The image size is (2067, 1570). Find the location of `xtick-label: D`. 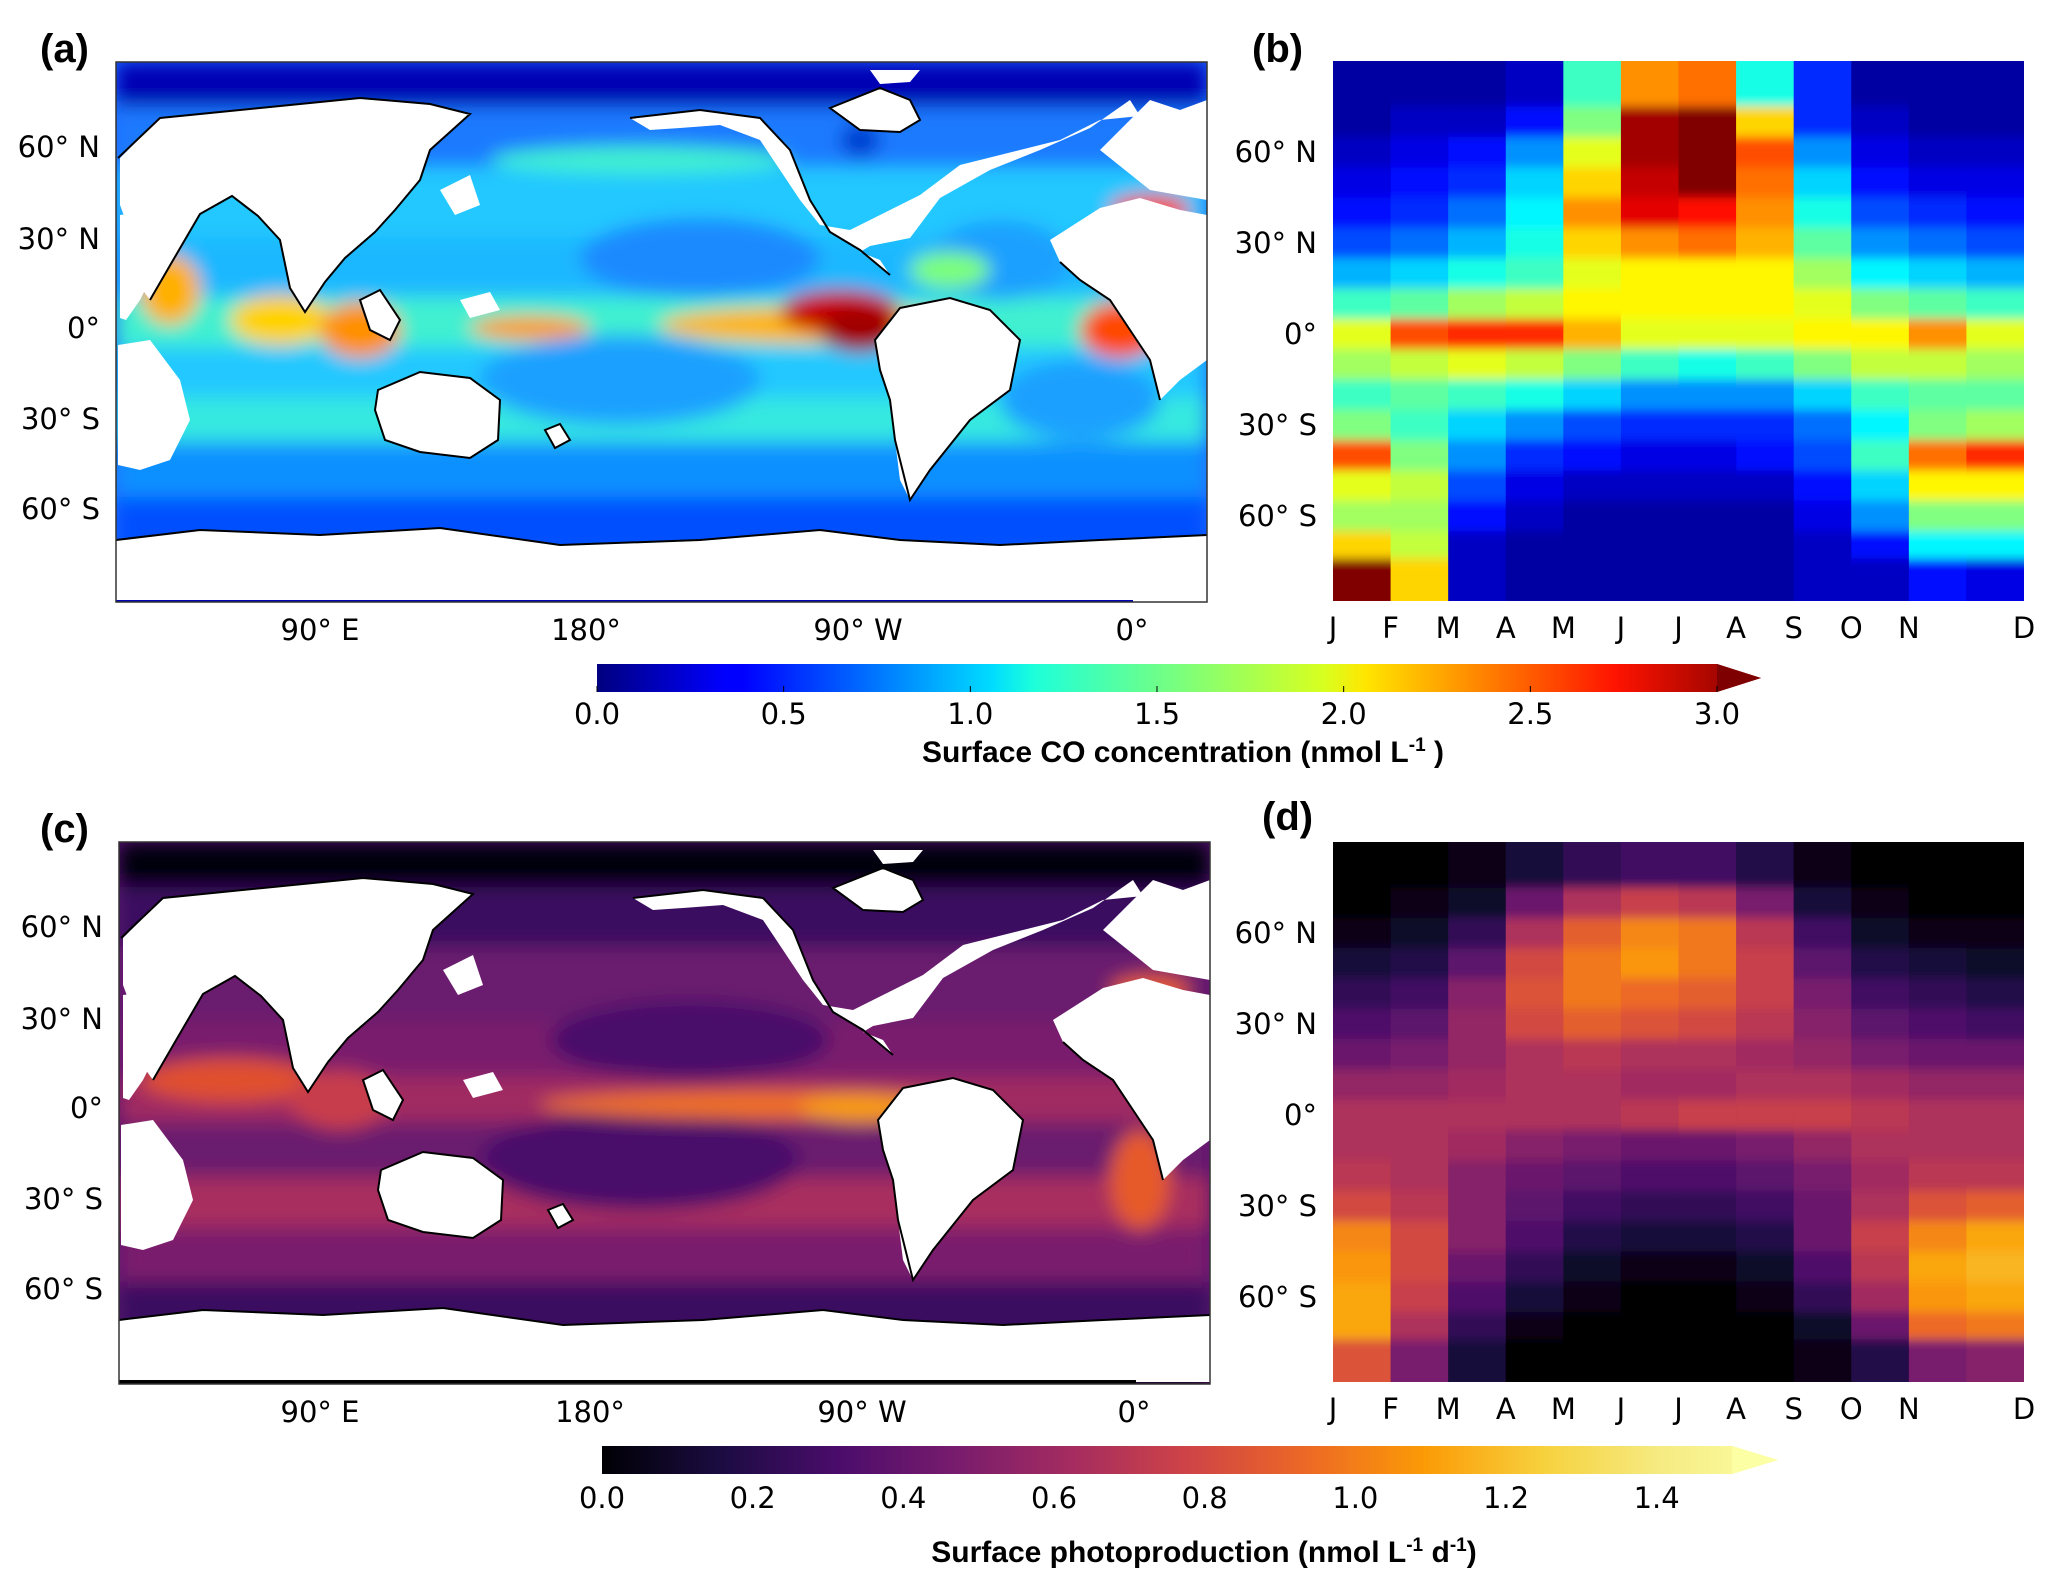

xtick-label: D is located at coordinates (2024, 628).